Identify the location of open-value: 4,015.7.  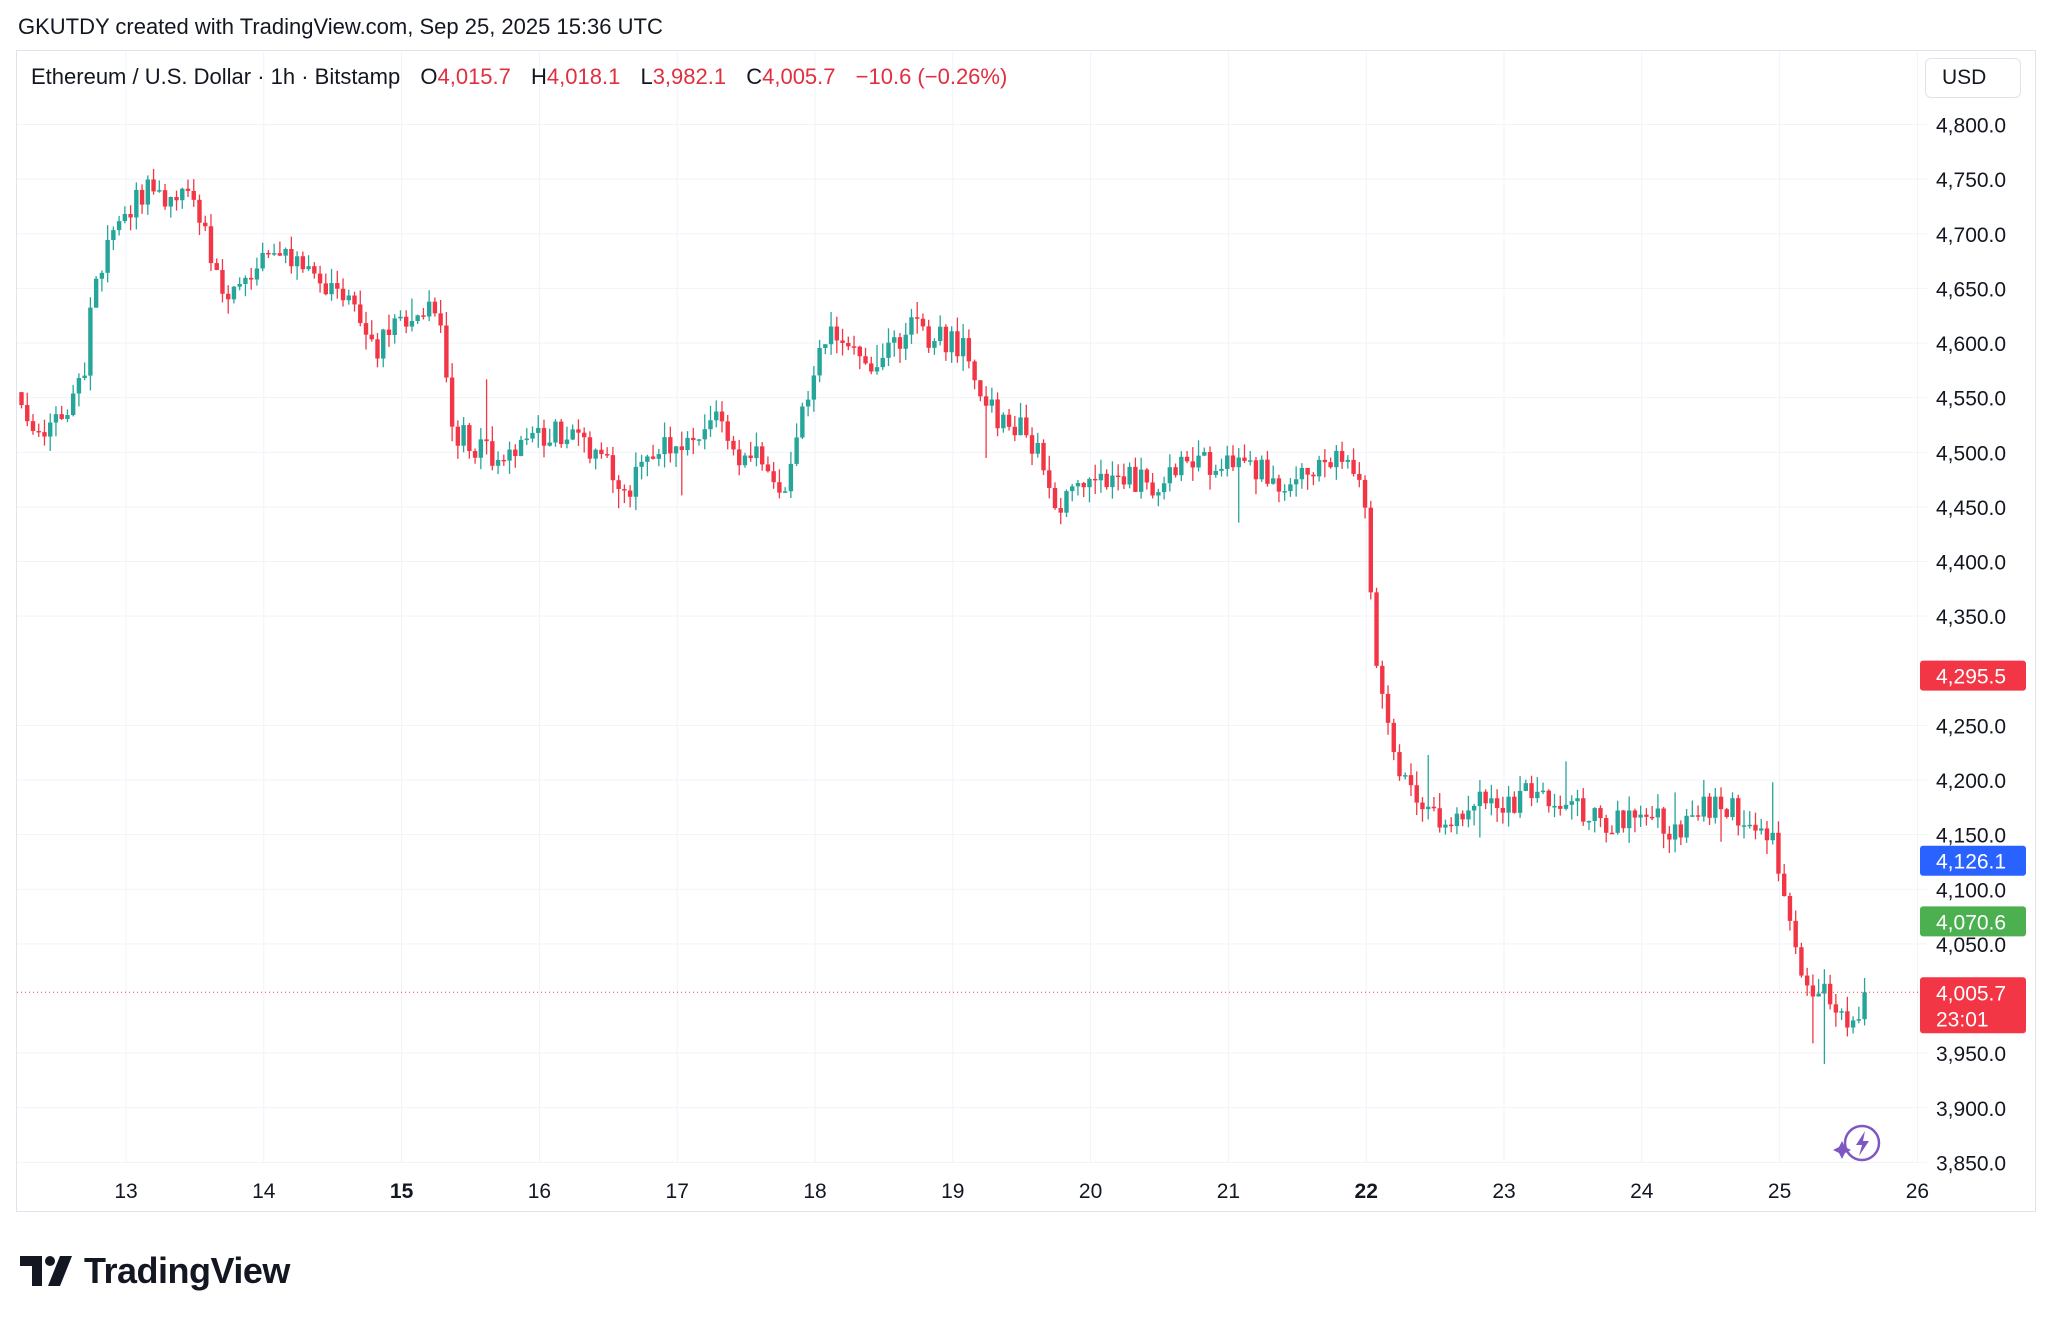
(474, 76).